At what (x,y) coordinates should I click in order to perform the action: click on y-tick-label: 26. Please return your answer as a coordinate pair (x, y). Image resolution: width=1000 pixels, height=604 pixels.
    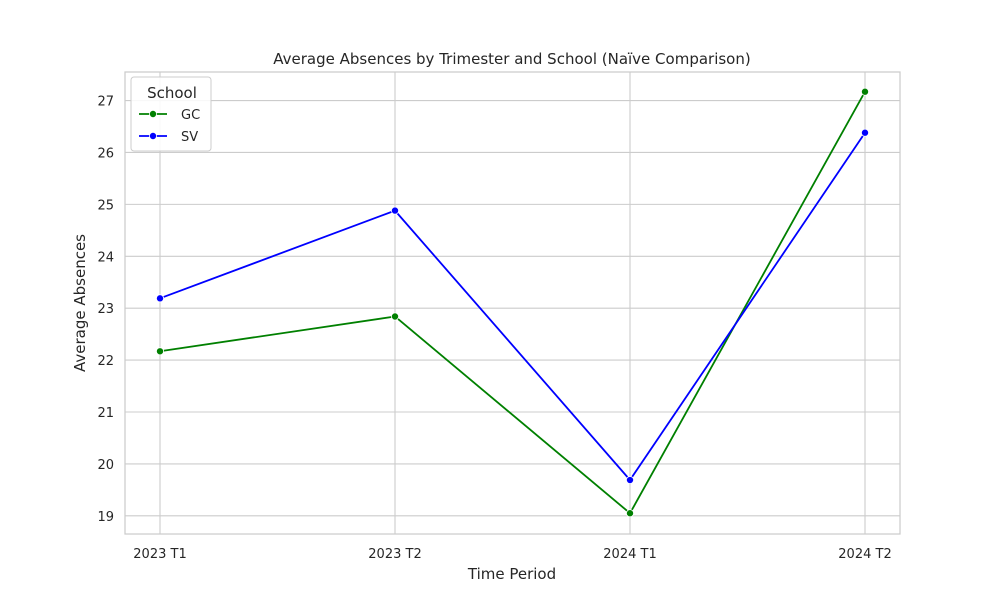
    Looking at the image, I should click on (105, 153).